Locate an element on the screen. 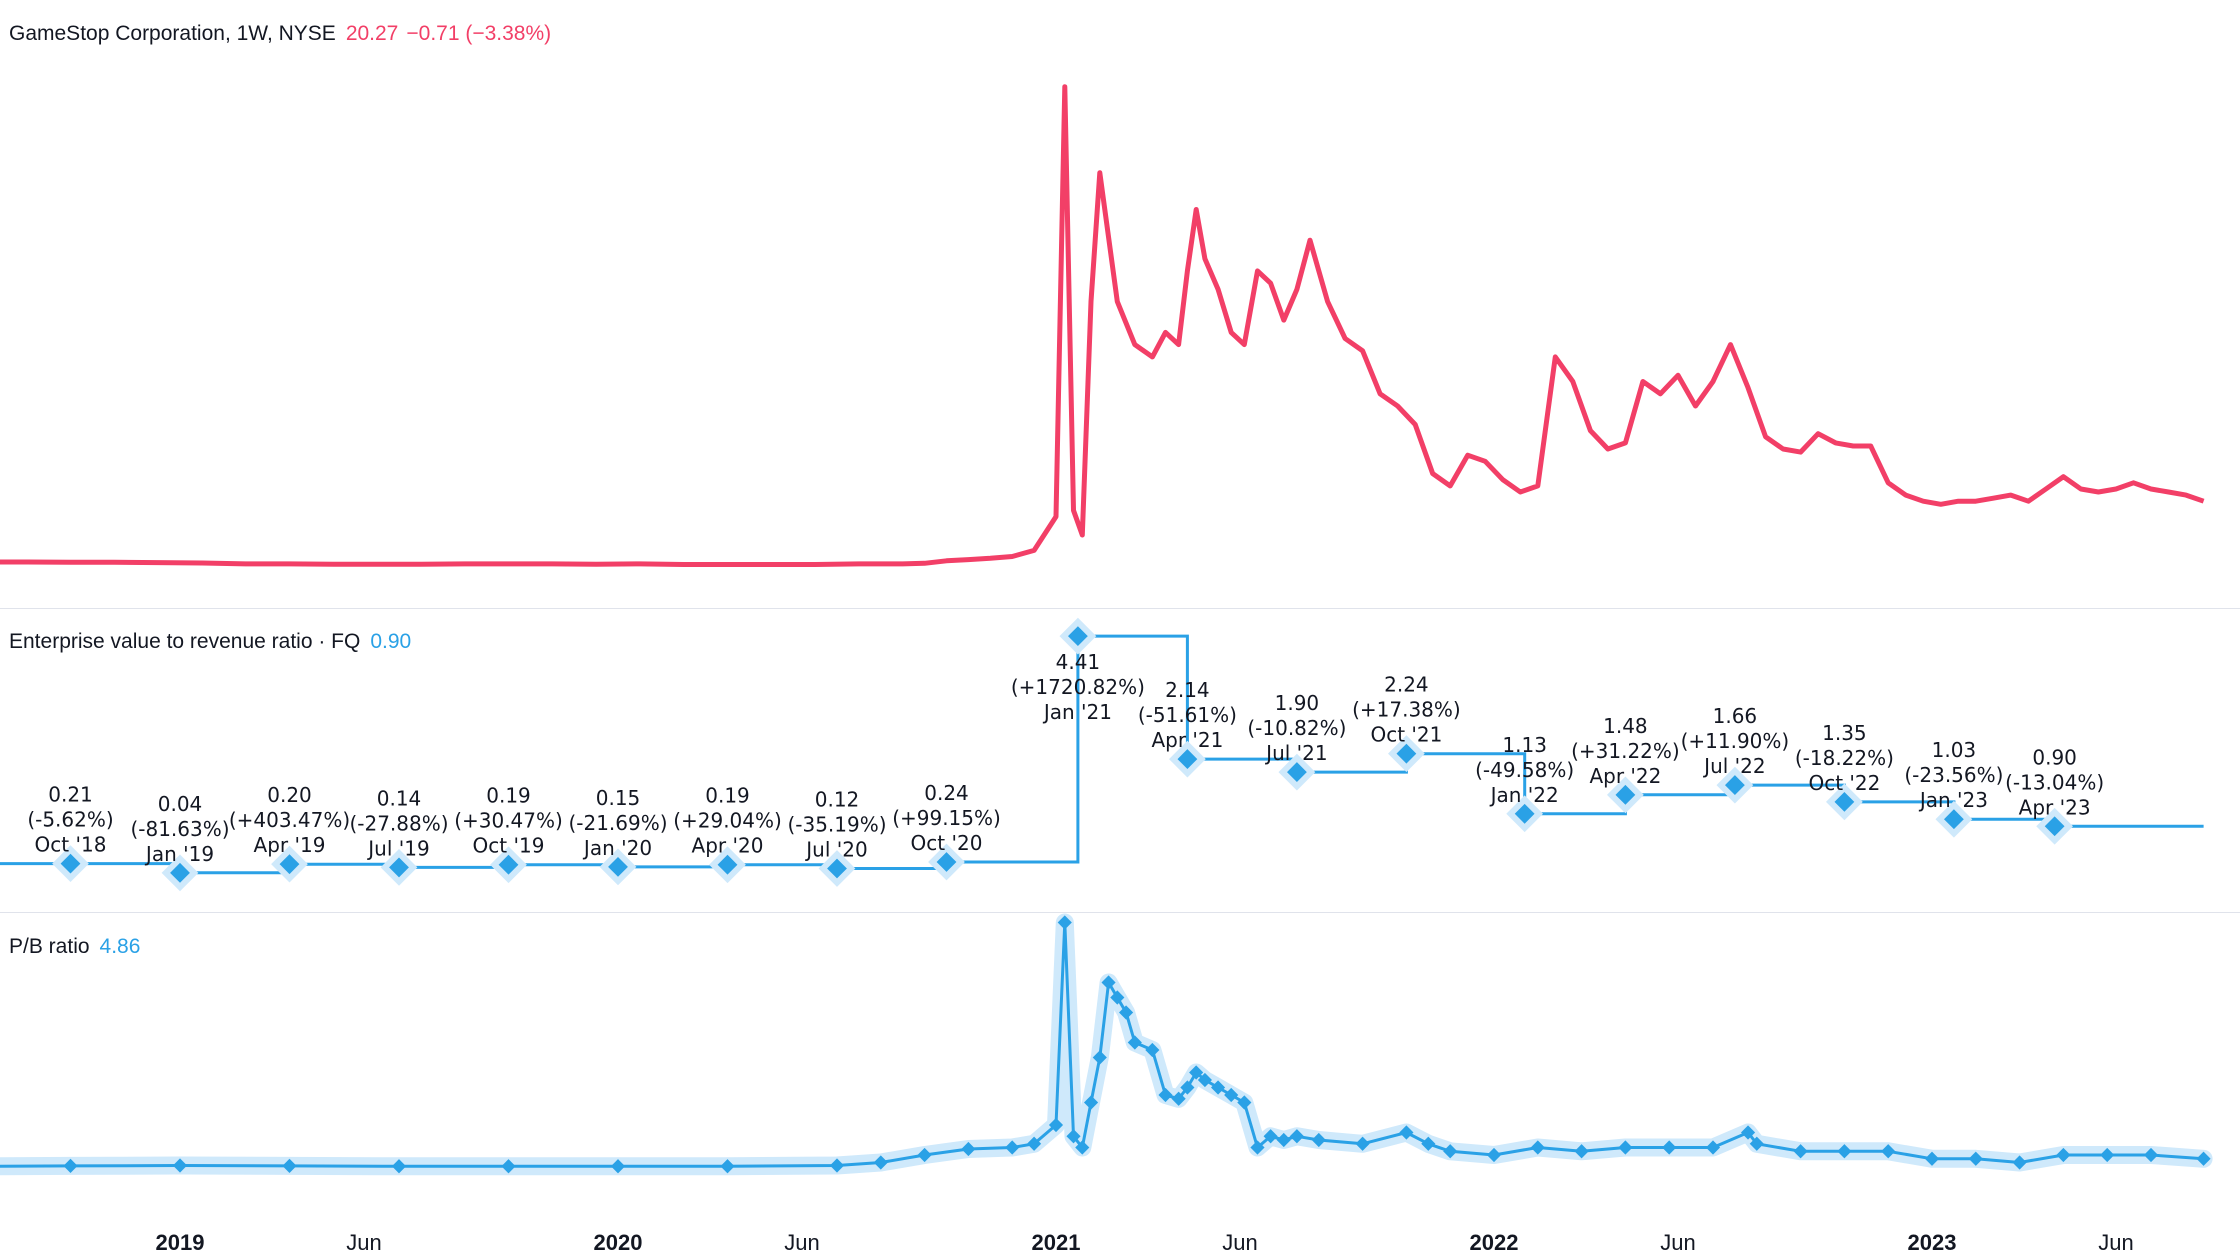 The height and width of the screenshot is (1260, 2240). ev-change-label: (+30.47%) is located at coordinates (508, 821).